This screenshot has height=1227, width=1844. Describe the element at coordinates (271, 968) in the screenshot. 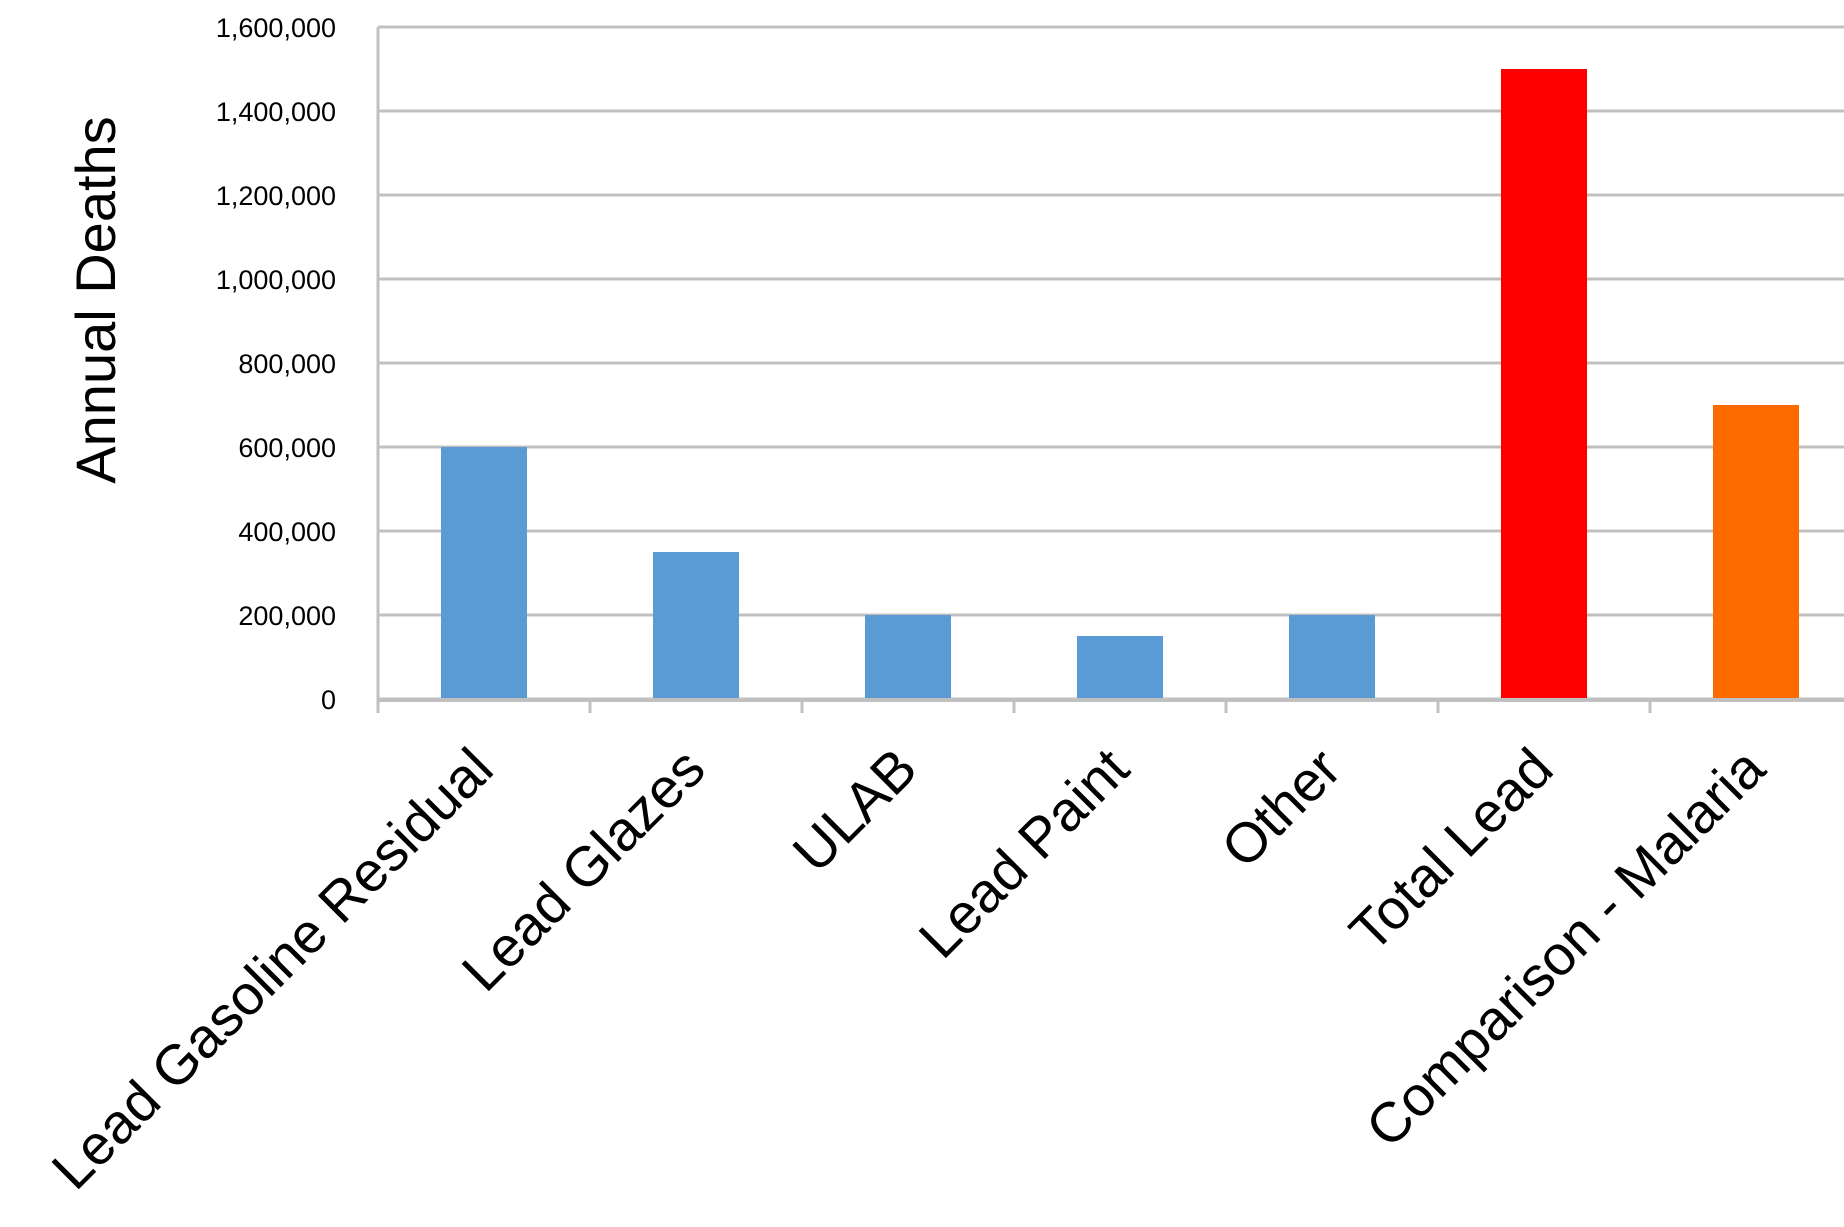

I see `x-category-label: Lead Gasoline Residual` at that location.